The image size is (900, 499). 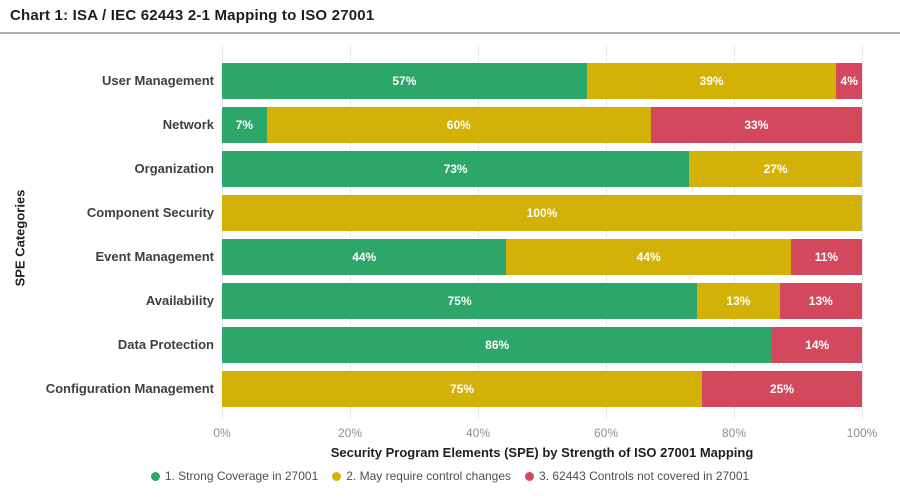 I want to click on x-tick-label: 80%, so click(x=734, y=433).